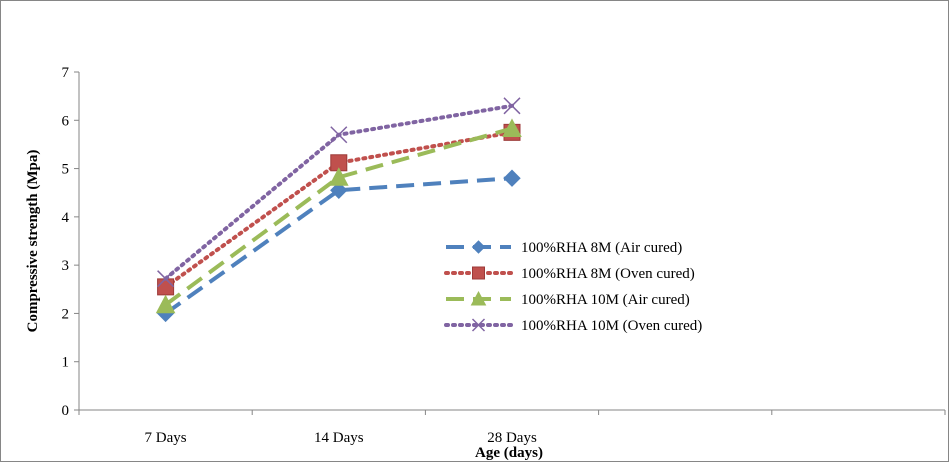 The image size is (949, 467). Describe the element at coordinates (611, 326) in the screenshot. I see `legend-label: 100%RHA 10M (Oven cured)` at that location.